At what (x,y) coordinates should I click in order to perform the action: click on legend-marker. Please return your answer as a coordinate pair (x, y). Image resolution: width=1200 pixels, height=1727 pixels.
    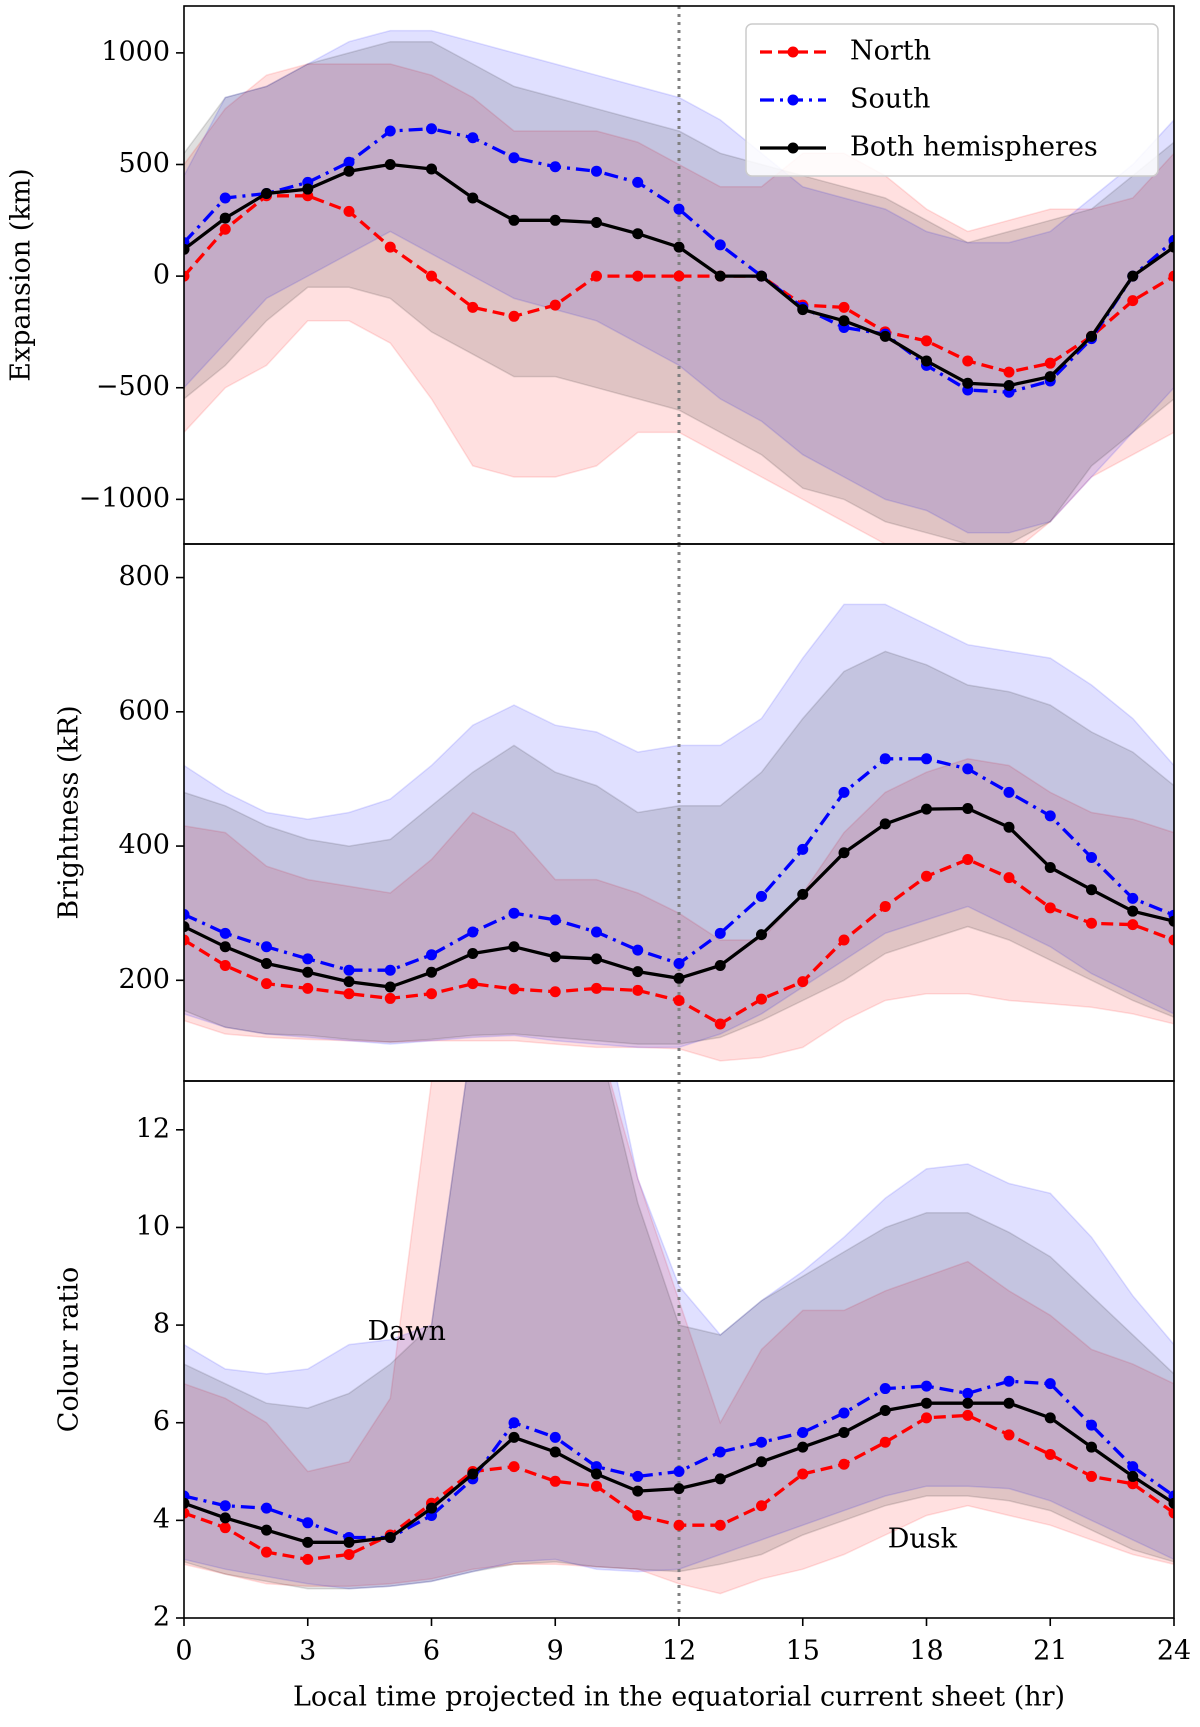
    Looking at the image, I should click on (793, 148).